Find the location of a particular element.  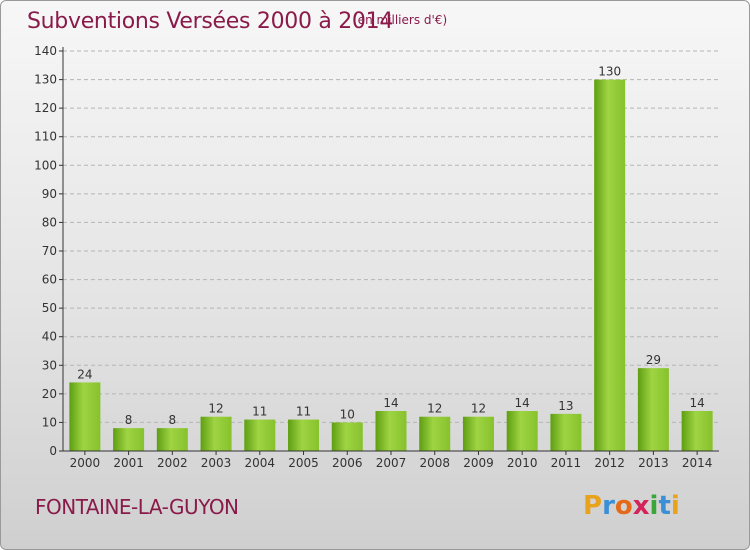

chart-subtitle: (en milliers d'€) is located at coordinates (400, 20).